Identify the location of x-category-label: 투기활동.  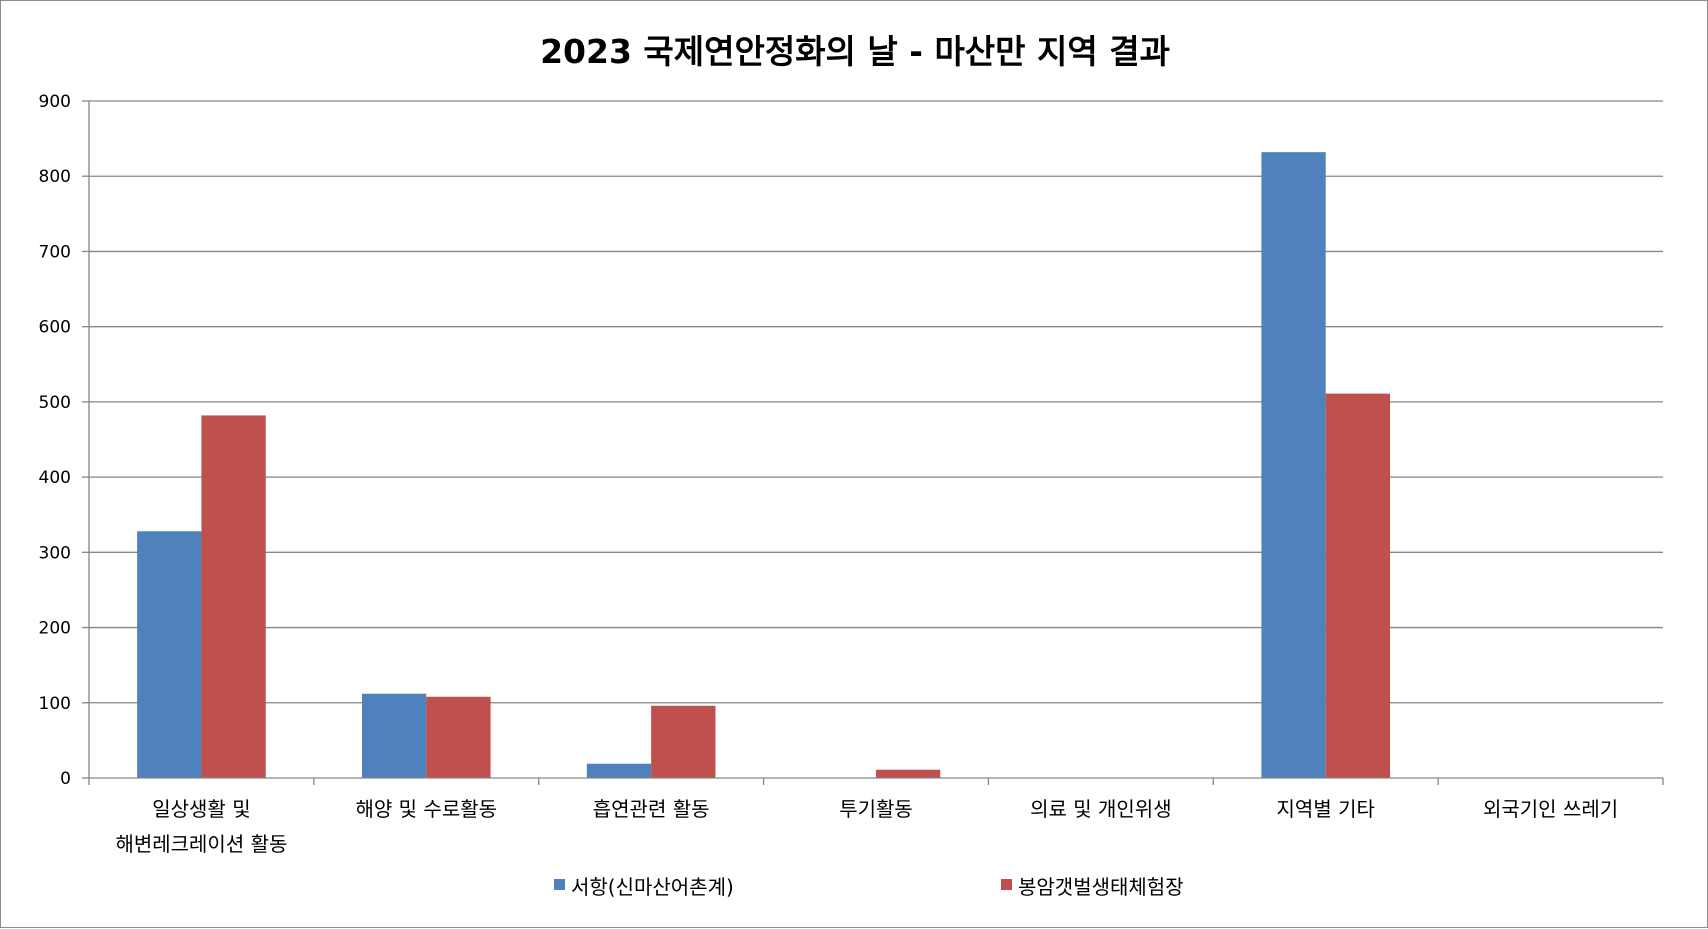
(876, 809).